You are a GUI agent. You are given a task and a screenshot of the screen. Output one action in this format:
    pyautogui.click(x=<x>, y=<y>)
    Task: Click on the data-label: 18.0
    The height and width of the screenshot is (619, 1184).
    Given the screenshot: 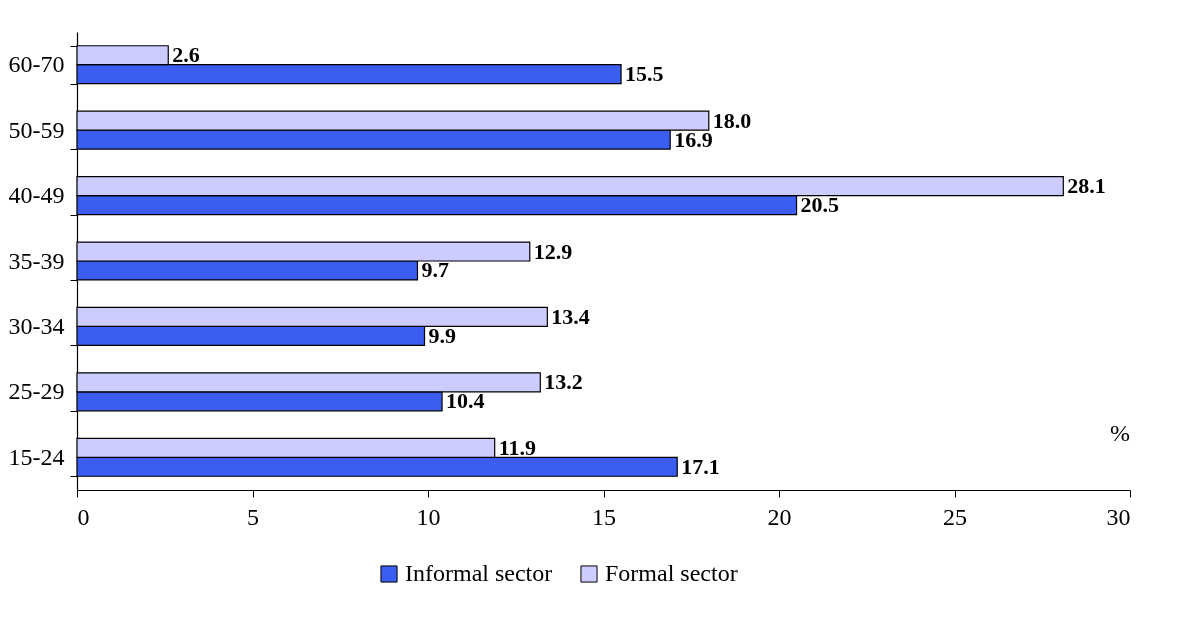 What is the action you would take?
    pyautogui.click(x=732, y=120)
    